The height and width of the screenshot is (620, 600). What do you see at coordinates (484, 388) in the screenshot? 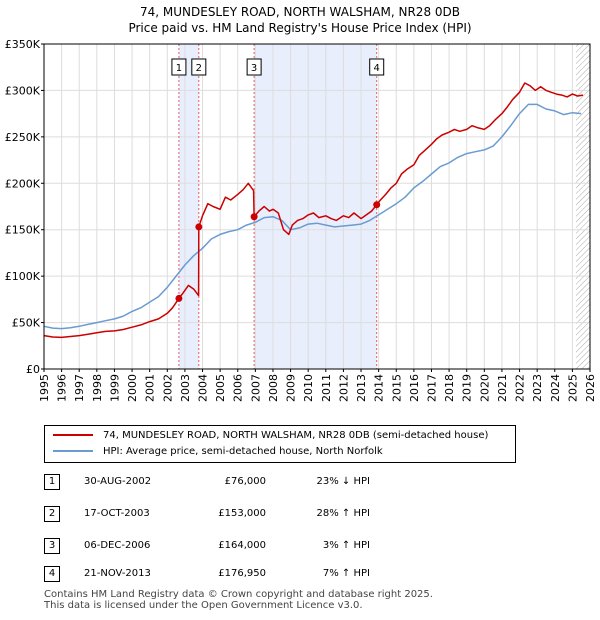
I see `x-tick-label: 2020` at bounding box center [484, 388].